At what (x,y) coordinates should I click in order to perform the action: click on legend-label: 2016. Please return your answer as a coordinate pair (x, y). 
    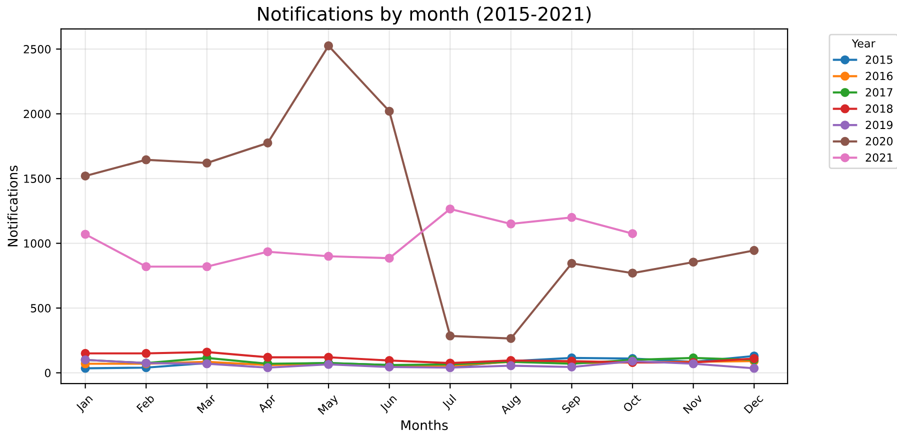
    Looking at the image, I should click on (879, 76).